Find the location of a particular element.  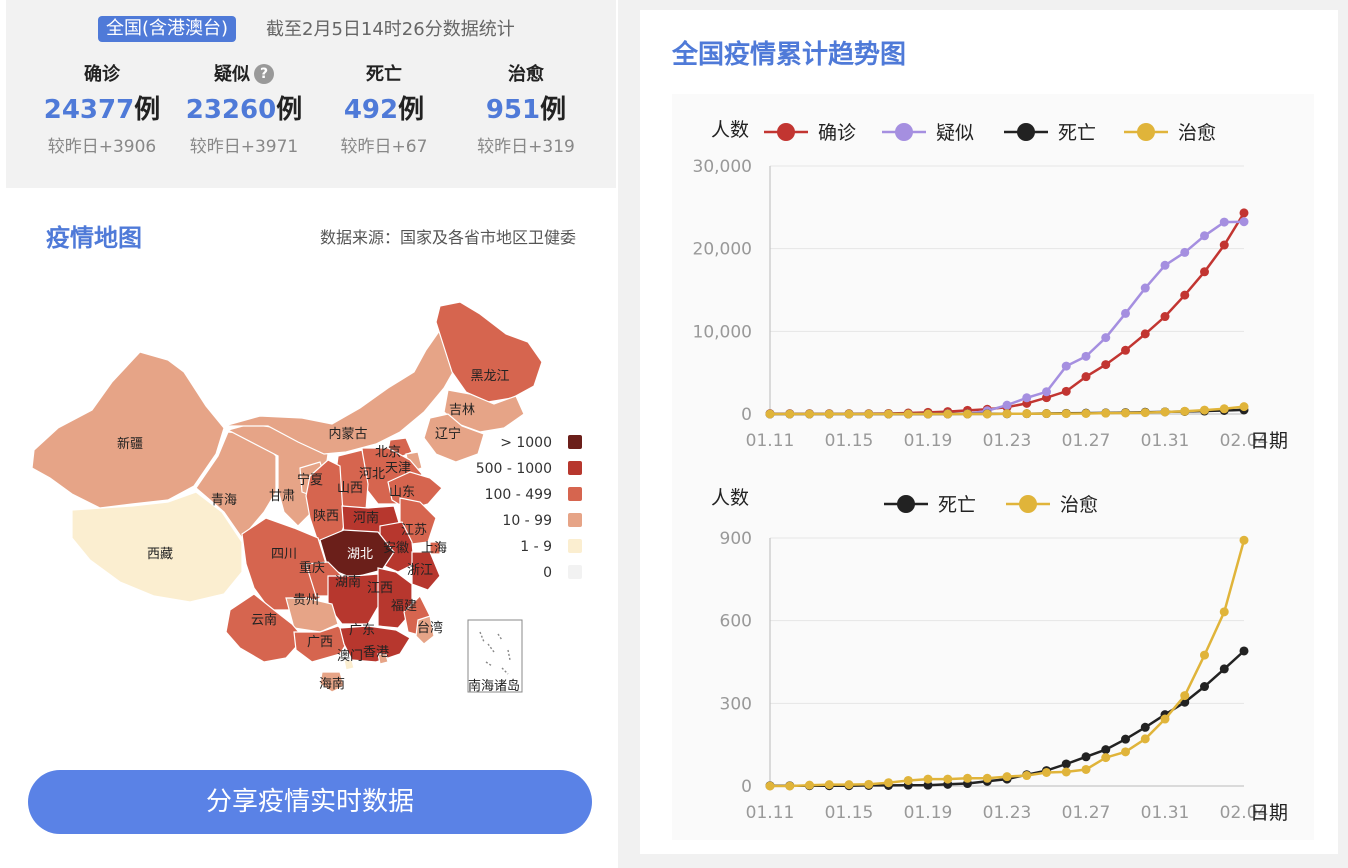

map-region-e696b0e79686 is located at coordinates (128, 430).